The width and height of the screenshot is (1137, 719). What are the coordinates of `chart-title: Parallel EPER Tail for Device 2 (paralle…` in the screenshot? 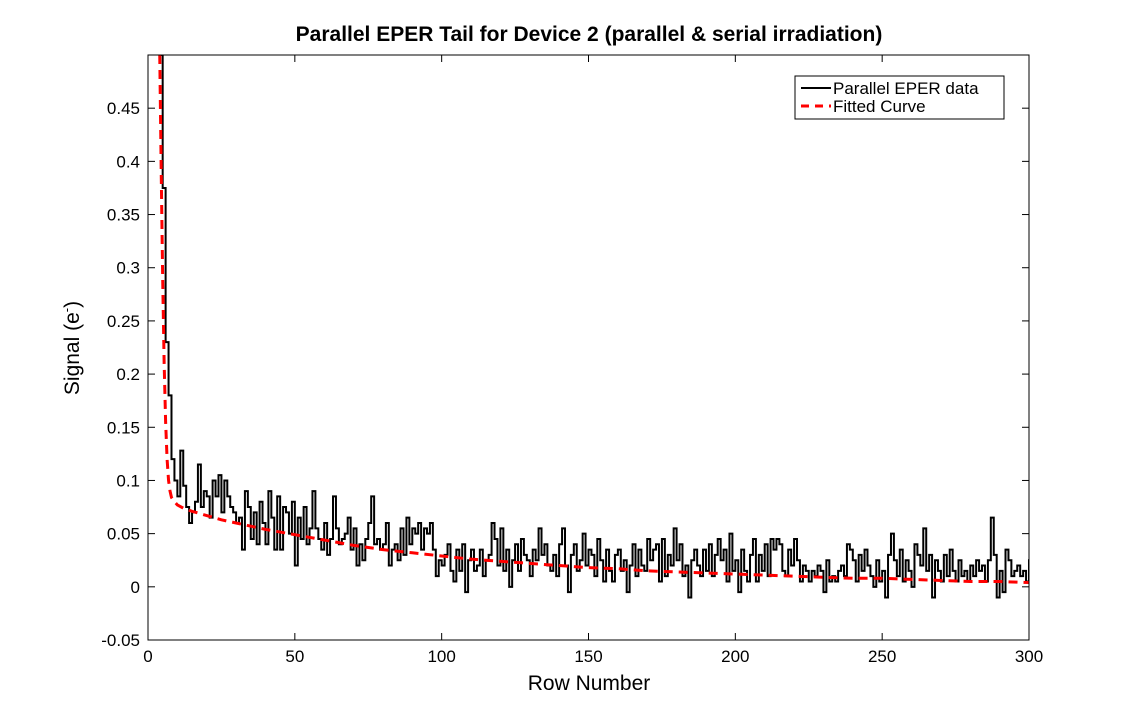 It's located at (589, 34).